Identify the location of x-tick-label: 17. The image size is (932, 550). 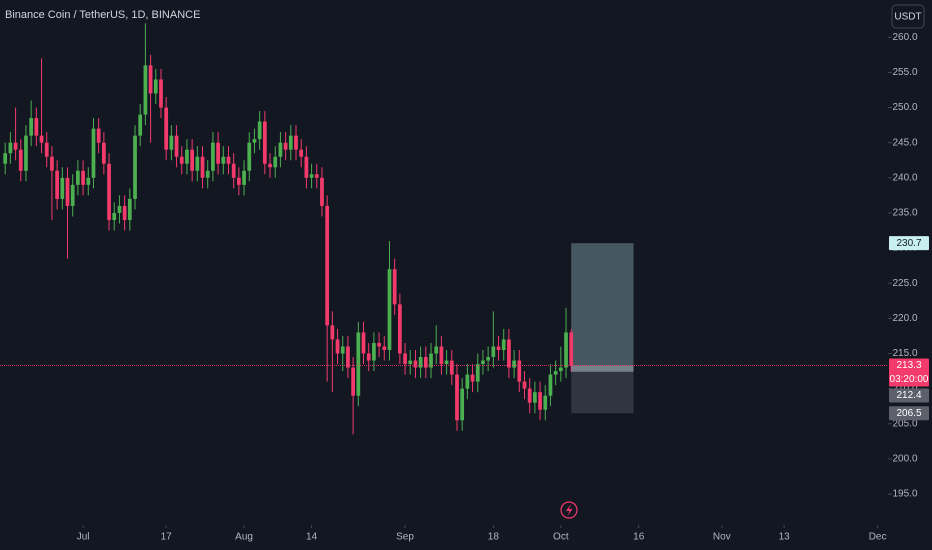
(167, 537).